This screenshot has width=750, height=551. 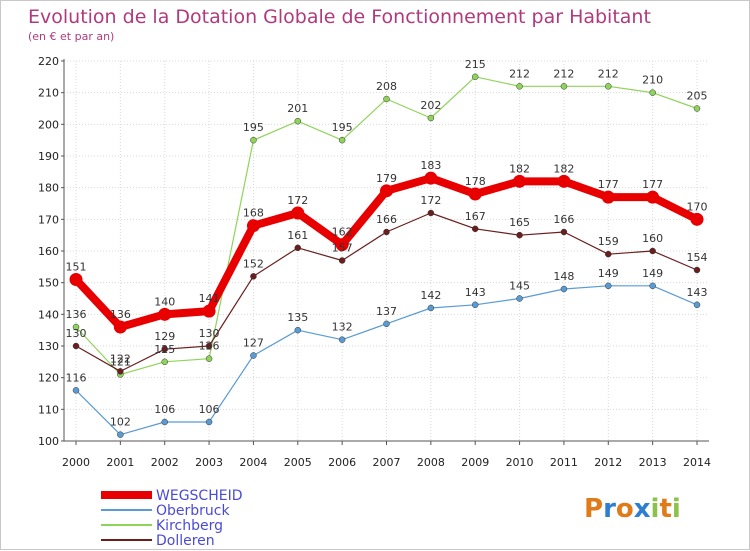 I want to click on data-label: 129, so click(x=164, y=336).